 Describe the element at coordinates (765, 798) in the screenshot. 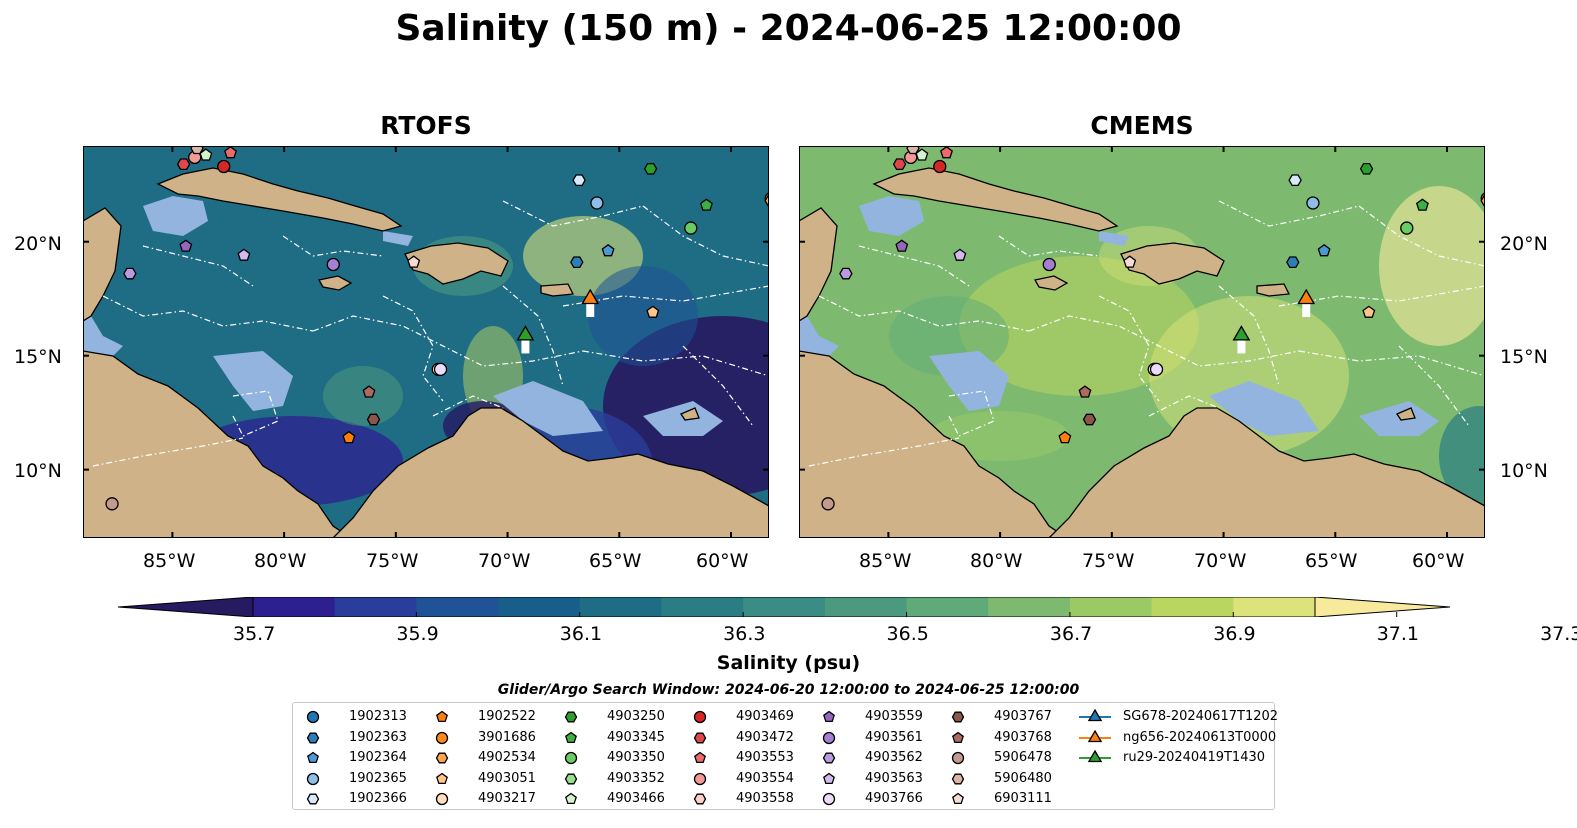

I see `legend-label: 4903558` at that location.